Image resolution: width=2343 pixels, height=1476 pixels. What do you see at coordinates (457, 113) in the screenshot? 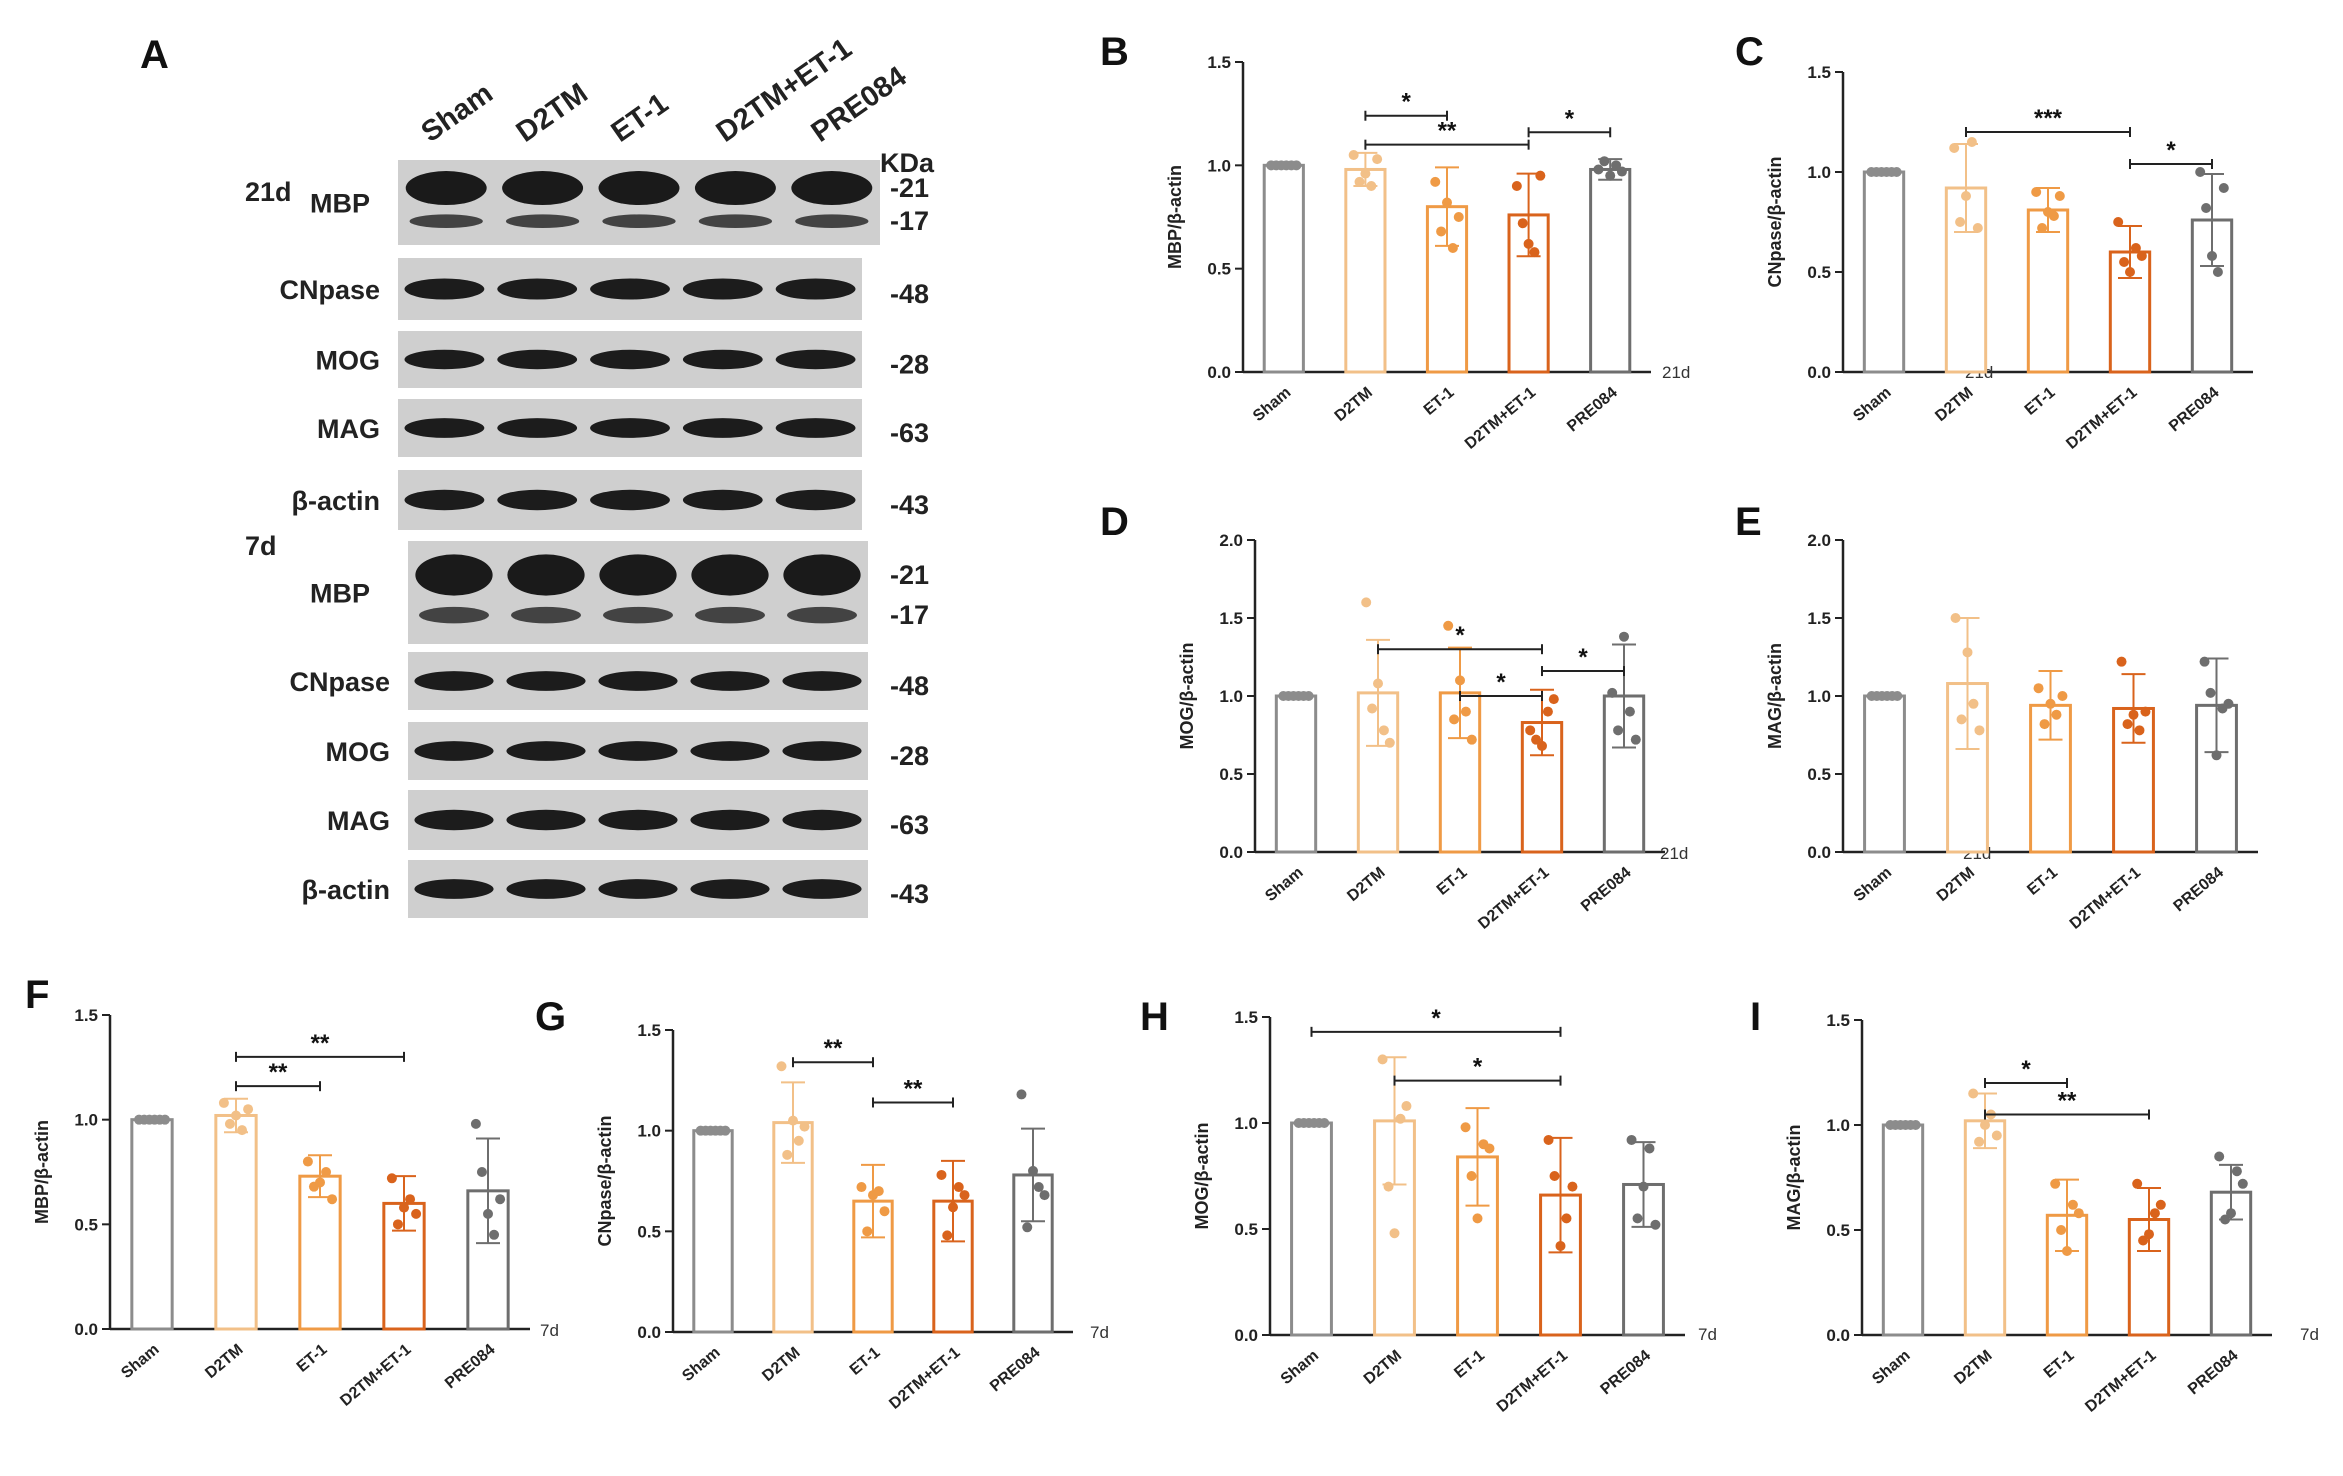
I see `lane-label-sham: Sham` at bounding box center [457, 113].